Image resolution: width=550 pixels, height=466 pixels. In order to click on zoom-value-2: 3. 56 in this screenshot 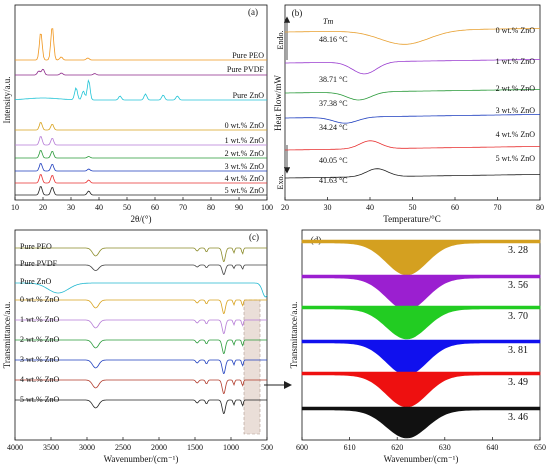, I will do `click(518, 285)`.